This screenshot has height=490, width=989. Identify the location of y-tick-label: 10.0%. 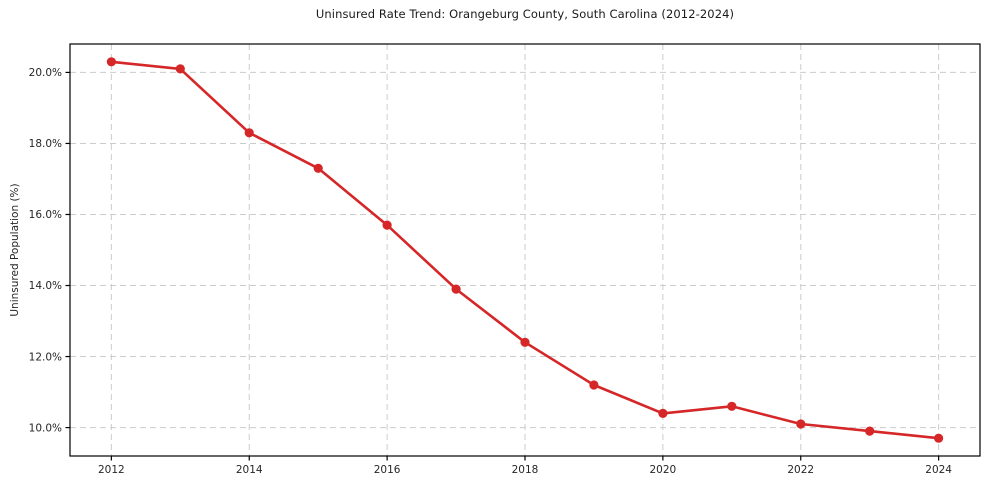
(45, 428).